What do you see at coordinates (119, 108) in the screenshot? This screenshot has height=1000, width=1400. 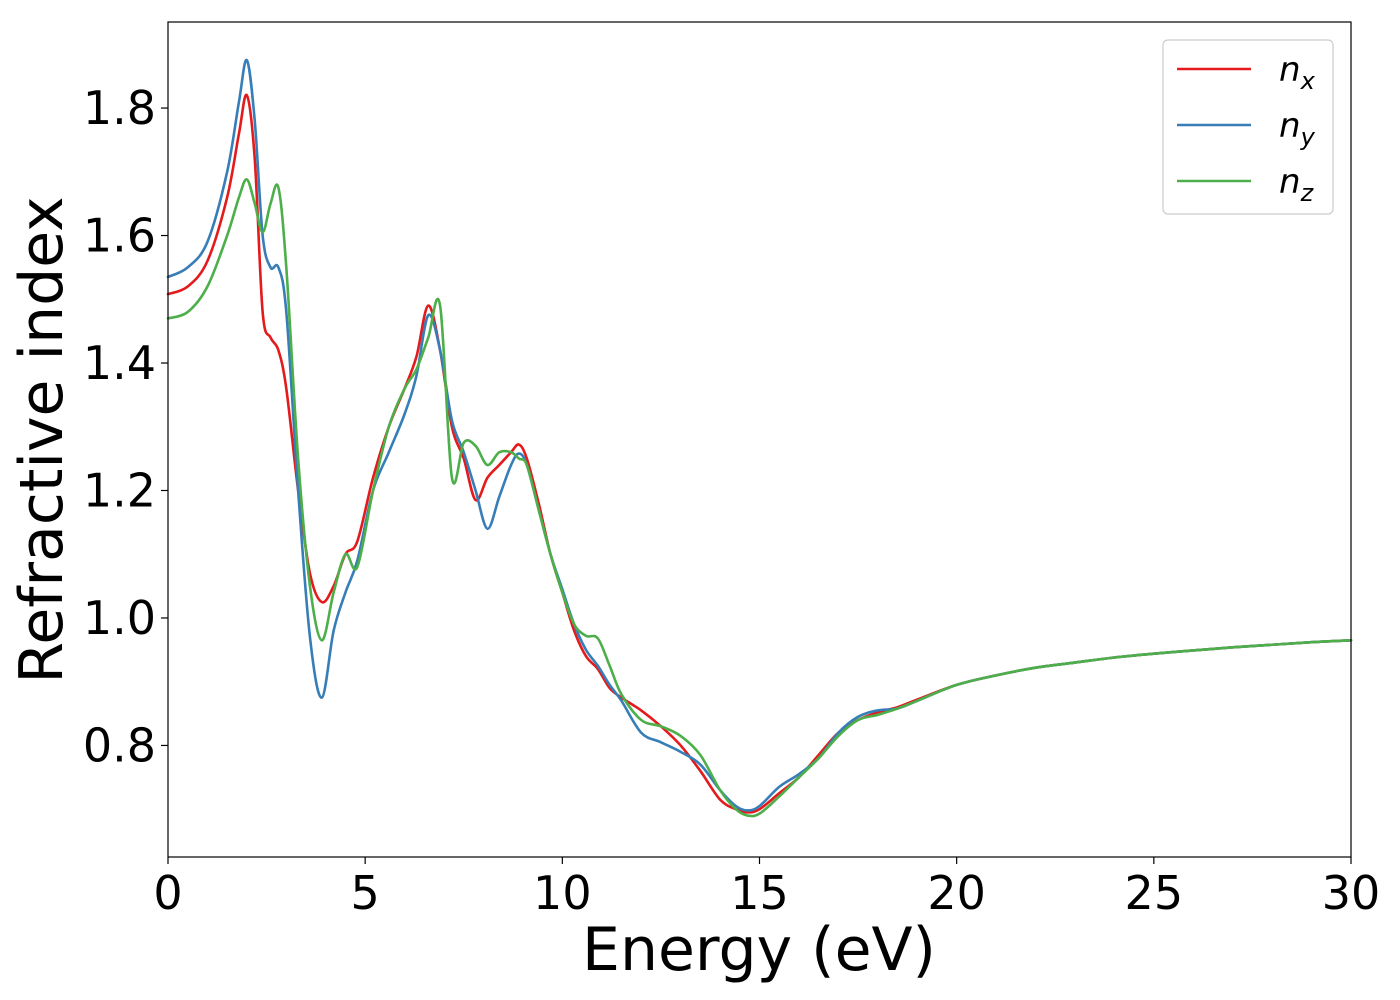 I see `y-tick-label: 1.8` at bounding box center [119, 108].